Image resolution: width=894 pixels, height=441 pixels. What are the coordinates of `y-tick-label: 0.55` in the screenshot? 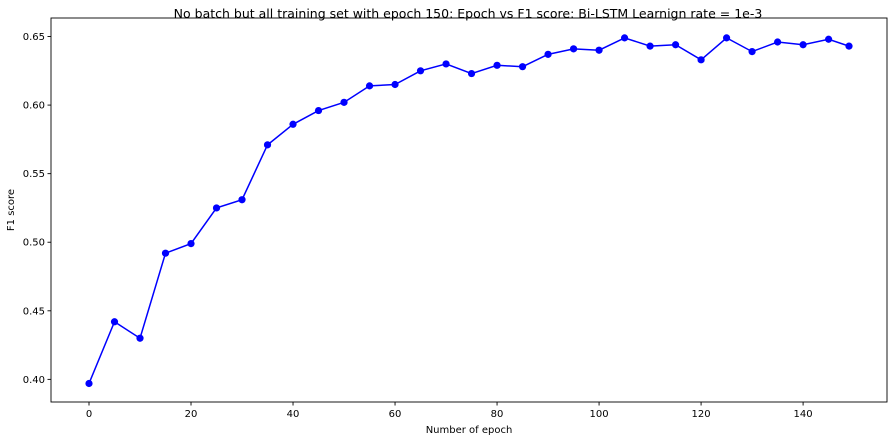 It's located at (34, 174).